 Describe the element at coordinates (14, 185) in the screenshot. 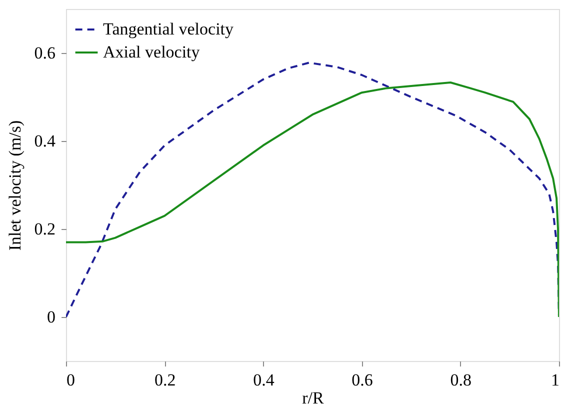

I see `y-axis-title: Inlet velocity (m/s)` at that location.